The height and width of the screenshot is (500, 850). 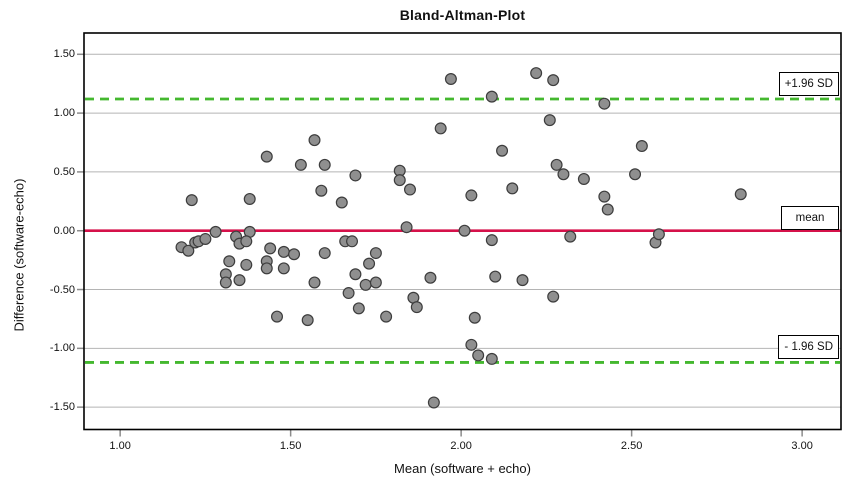 I want to click on x-tick-label: 2.50, so click(x=631, y=446).